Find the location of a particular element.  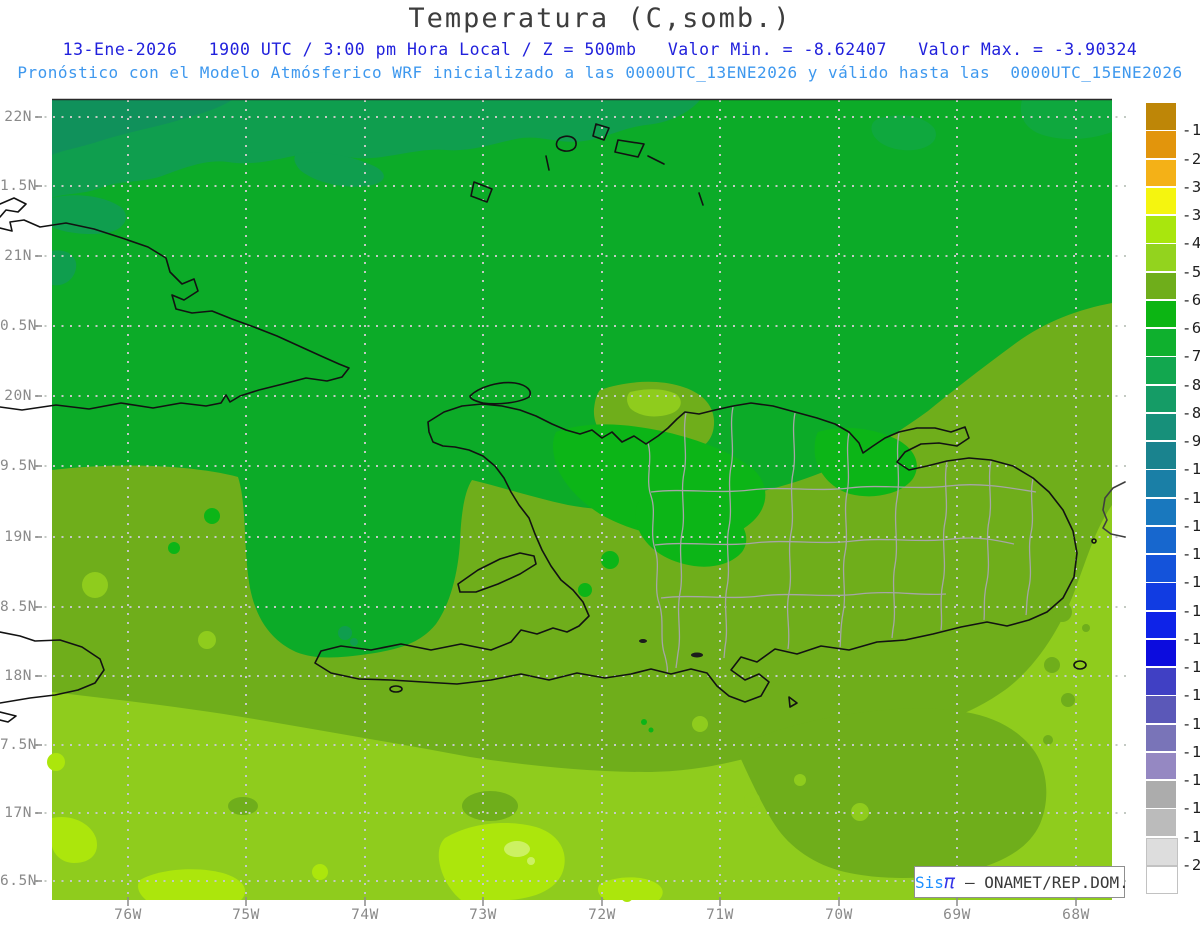

colorbar-label: -2.5 is located at coordinates (1191, 158).